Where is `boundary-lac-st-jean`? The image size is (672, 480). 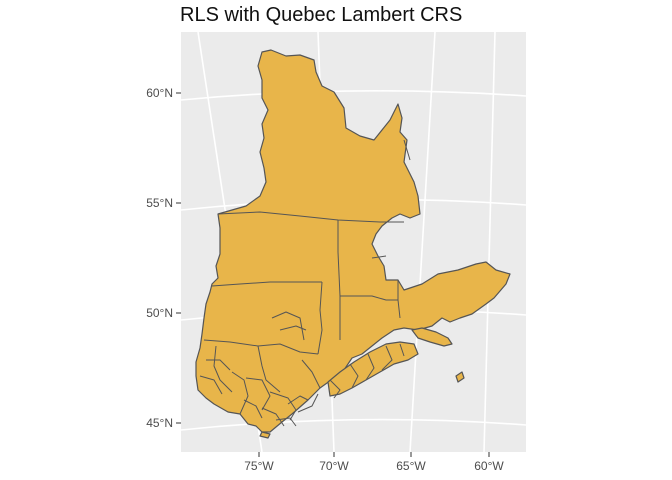 boundary-lac-st-jean is located at coordinates (293, 328).